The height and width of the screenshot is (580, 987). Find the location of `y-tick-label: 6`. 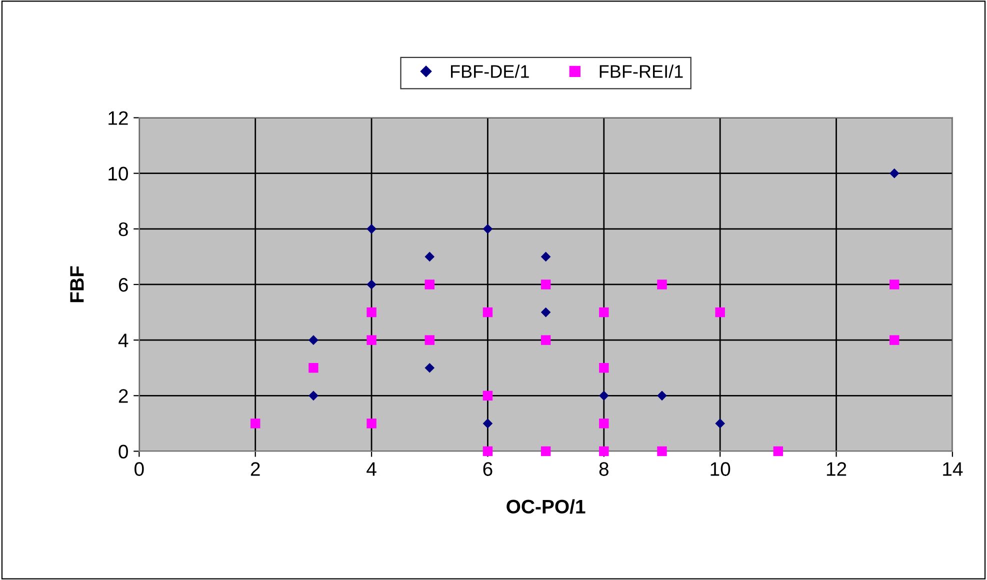

y-tick-label: 6 is located at coordinates (123, 285).